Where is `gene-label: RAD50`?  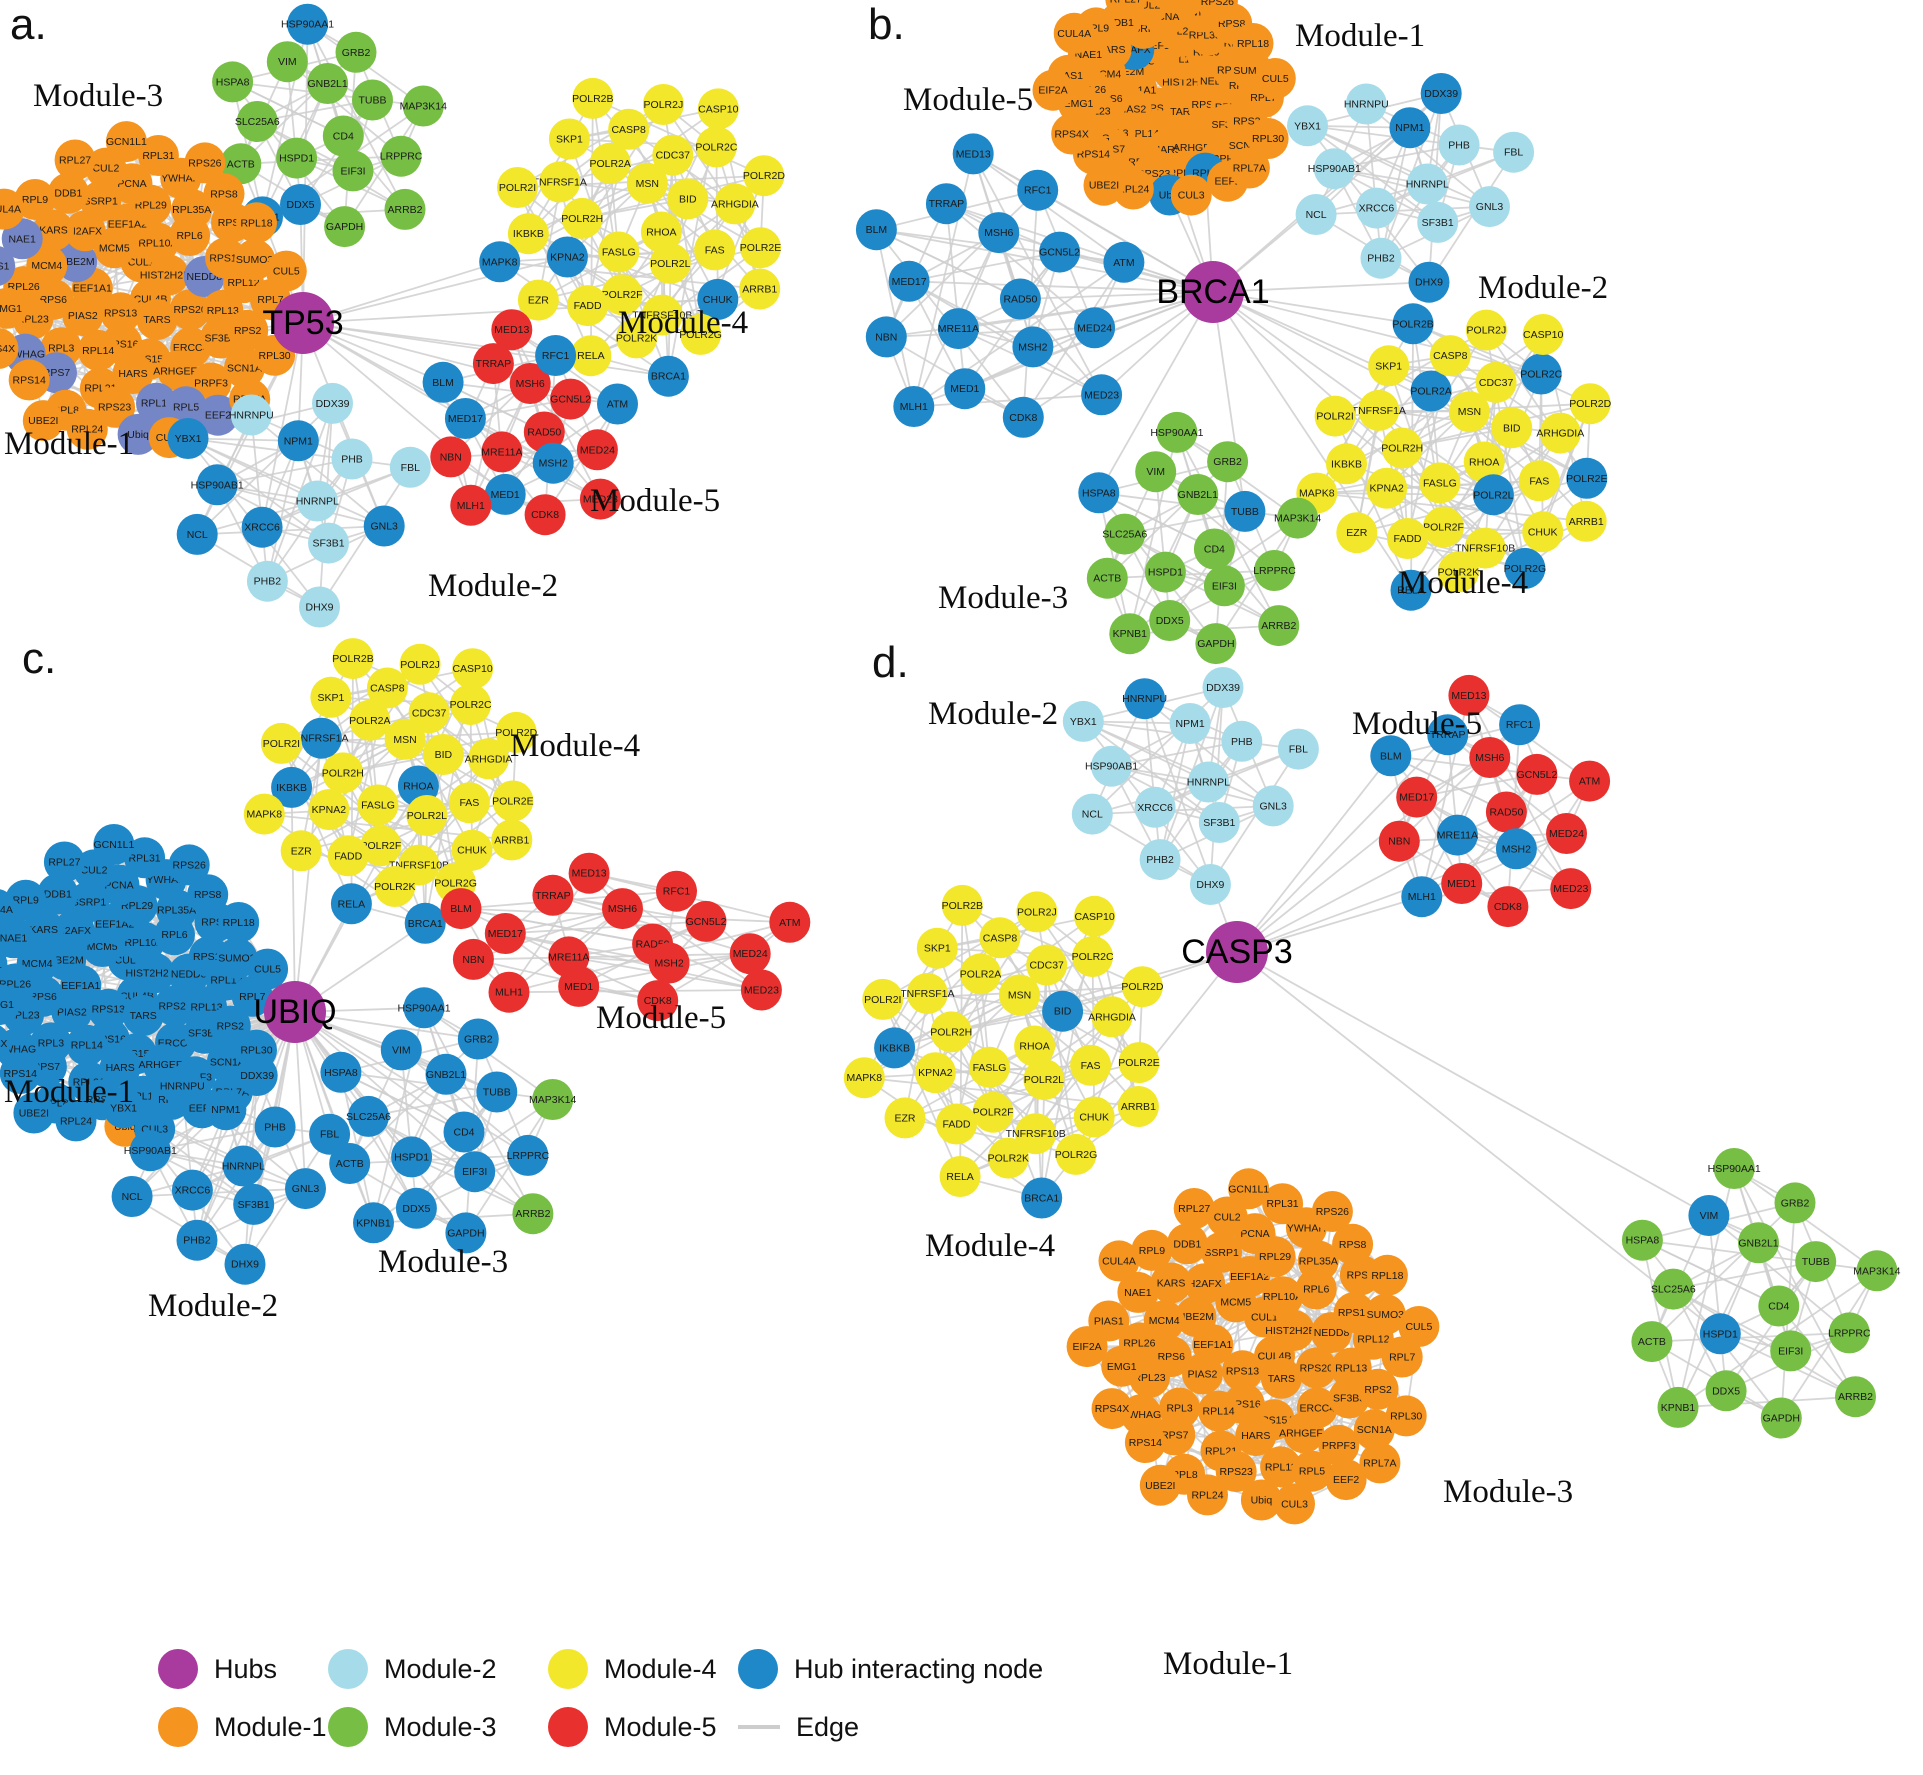
gene-label: RAD50 is located at coordinates (544, 433).